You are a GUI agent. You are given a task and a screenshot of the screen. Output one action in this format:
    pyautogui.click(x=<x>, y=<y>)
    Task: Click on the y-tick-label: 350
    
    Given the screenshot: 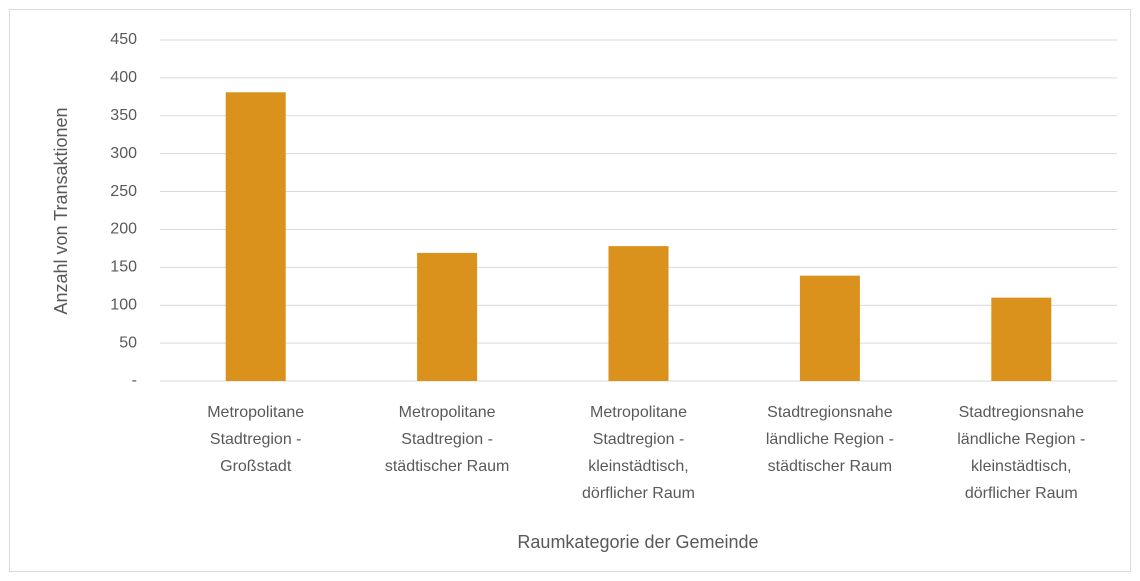 What is the action you would take?
    pyautogui.click(x=123, y=115)
    